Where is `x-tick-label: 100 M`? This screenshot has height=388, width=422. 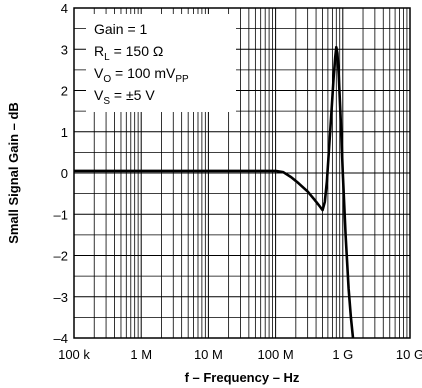 x-tick-label: 100 M is located at coordinates (276, 354).